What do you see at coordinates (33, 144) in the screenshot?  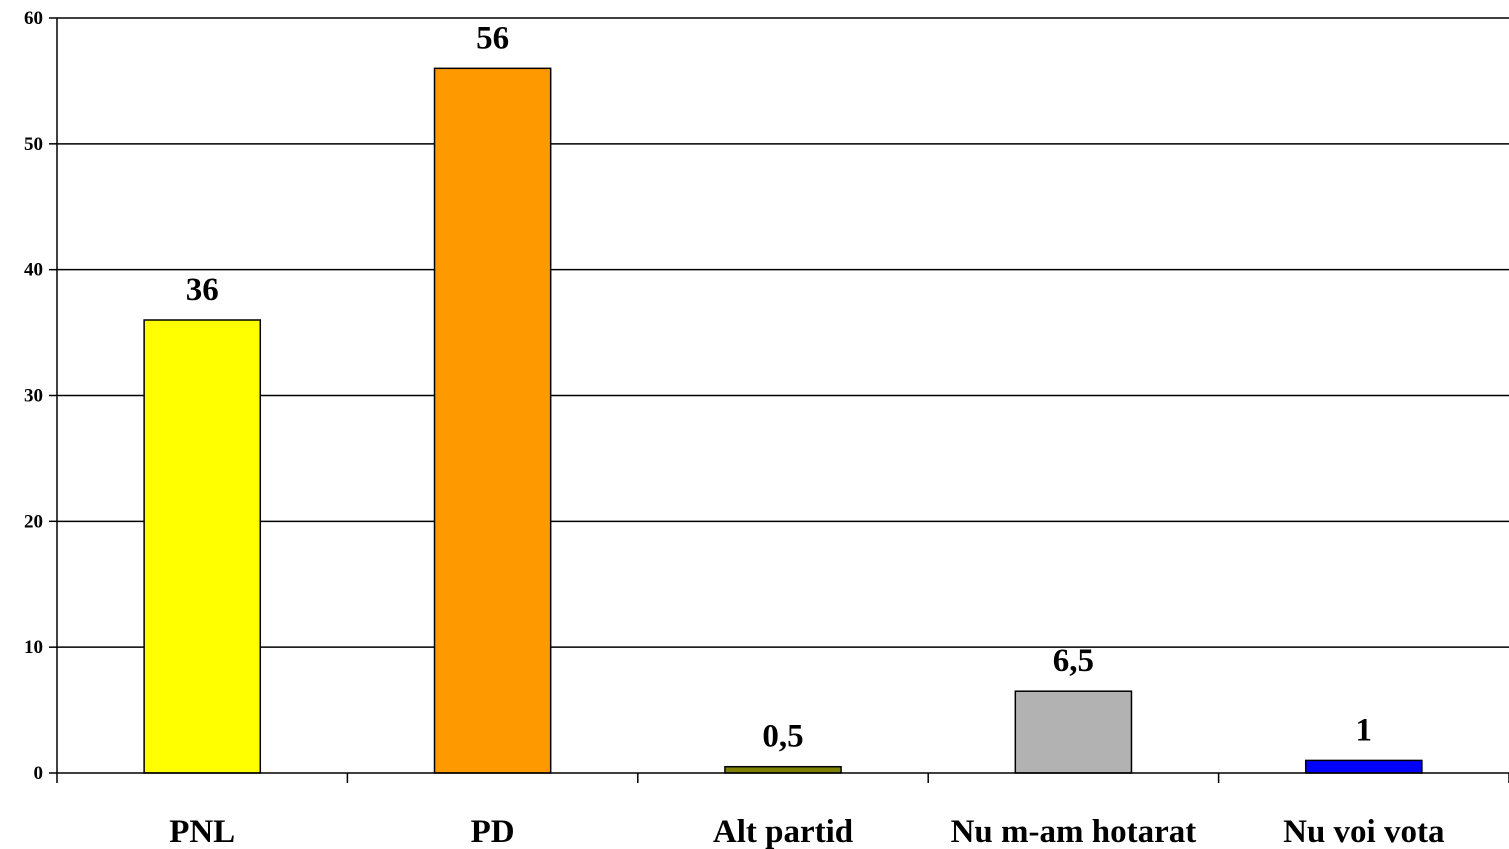 I see `y-tick-label-50: 50` at bounding box center [33, 144].